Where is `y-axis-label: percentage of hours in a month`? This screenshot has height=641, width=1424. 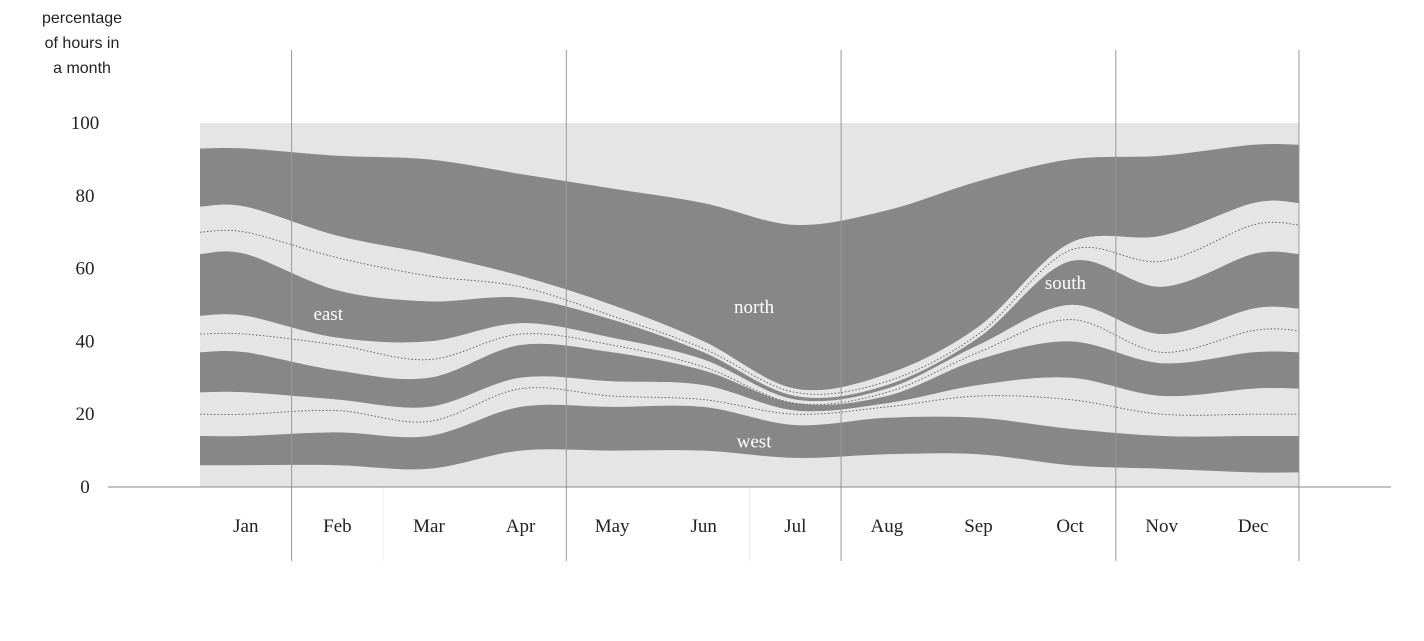 y-axis-label: percentage of hours in a month is located at coordinates (82, 43).